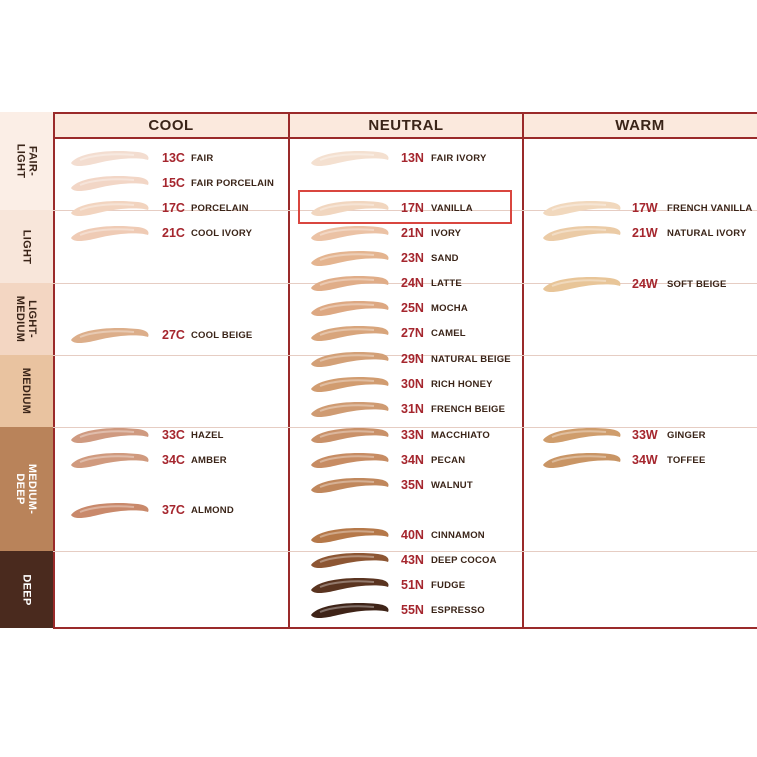 The width and height of the screenshot is (757, 757). Describe the element at coordinates (412, 535) in the screenshot. I see `shade-code: 40N` at that location.